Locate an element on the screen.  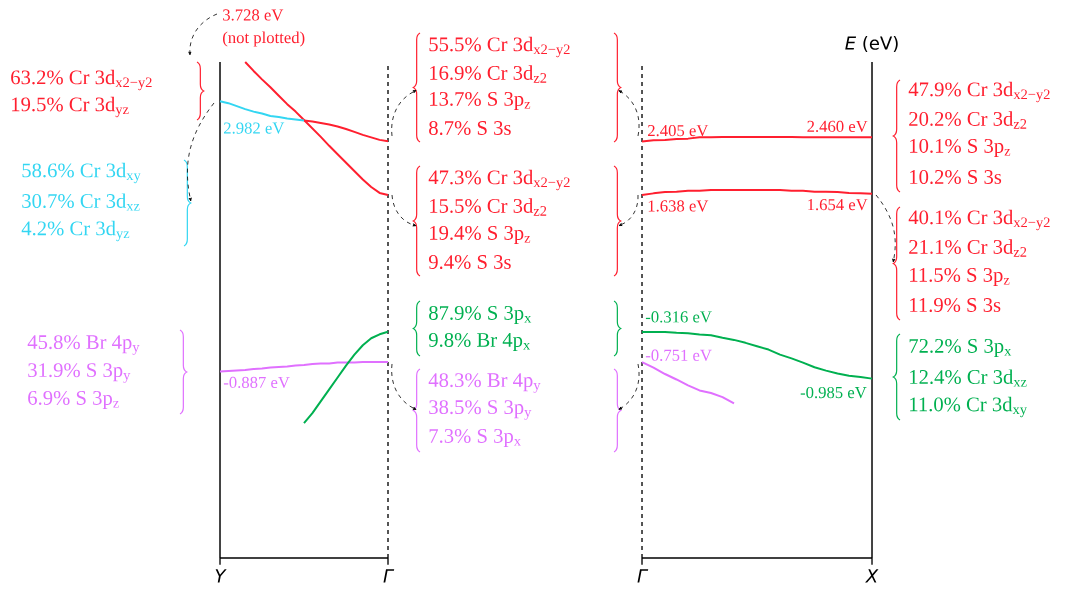
text: 10.2% S 3s is located at coordinates (956, 177).